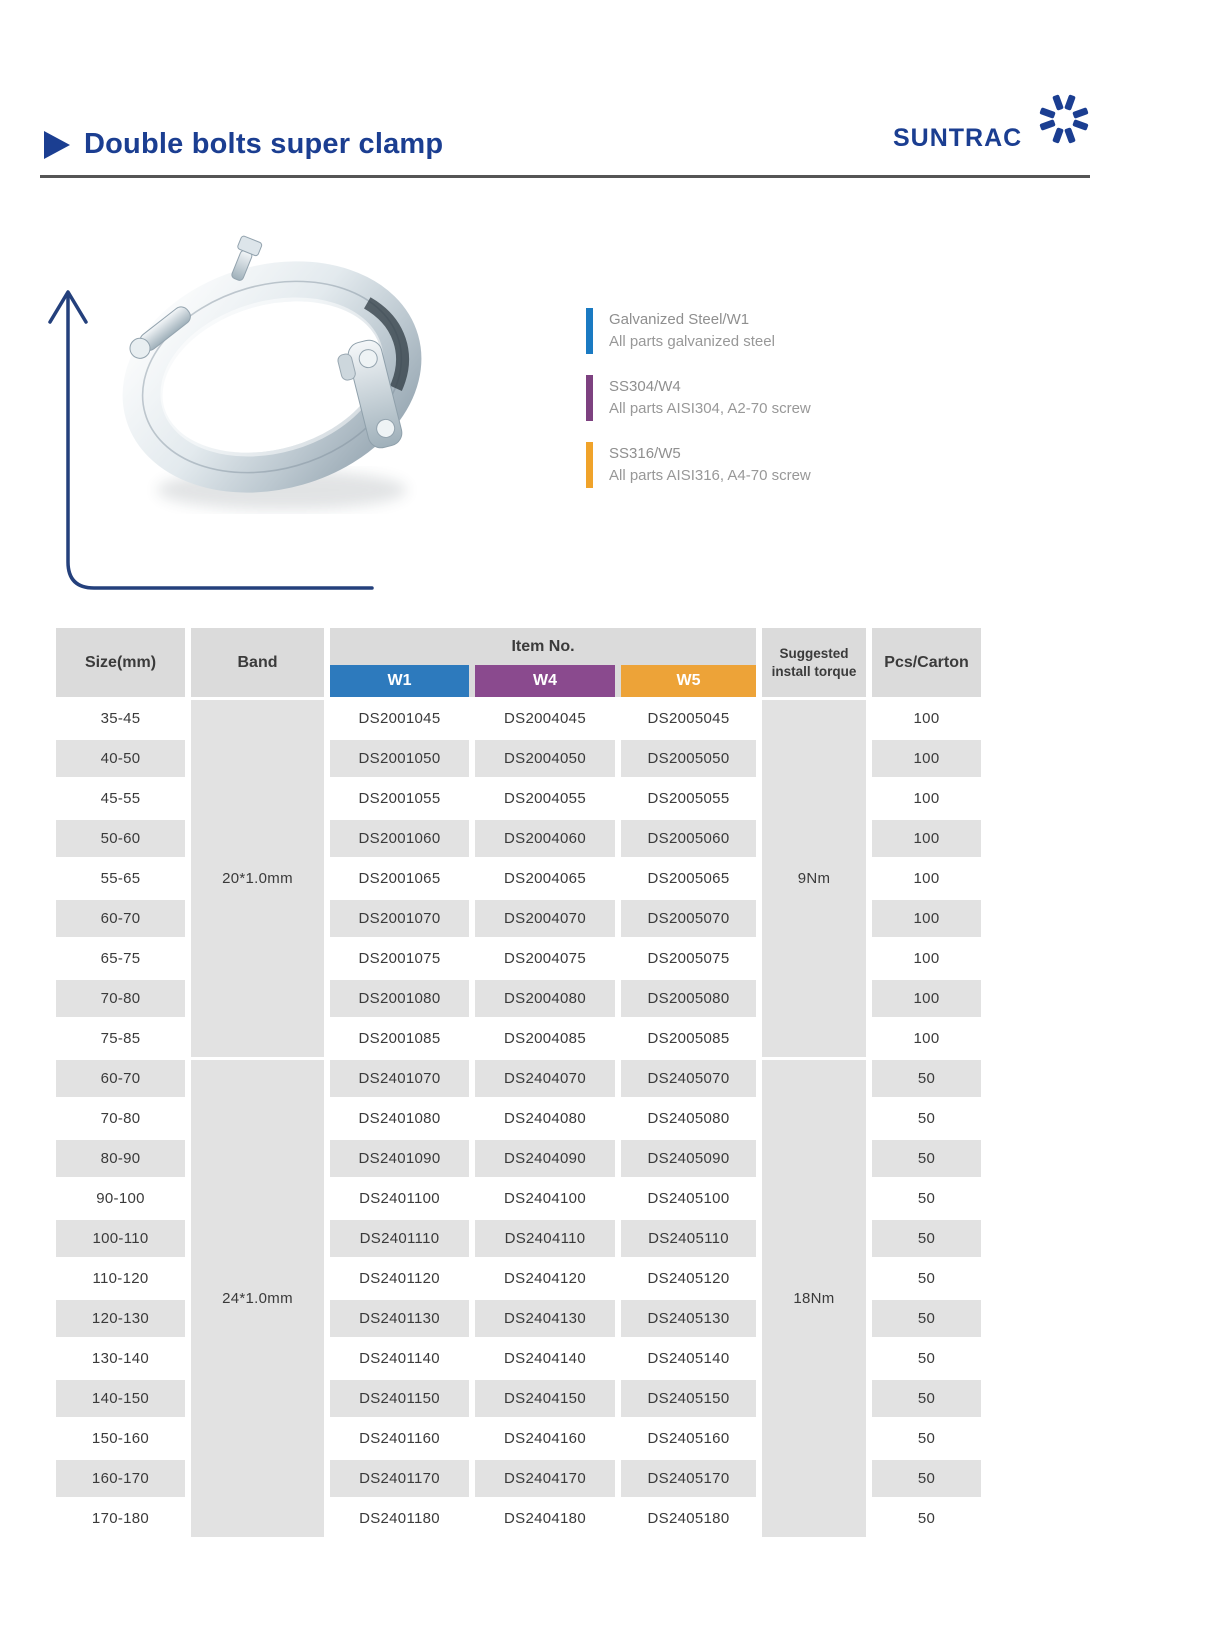  I want to click on item-no-w4-cell: DS2404070, so click(545, 1078).